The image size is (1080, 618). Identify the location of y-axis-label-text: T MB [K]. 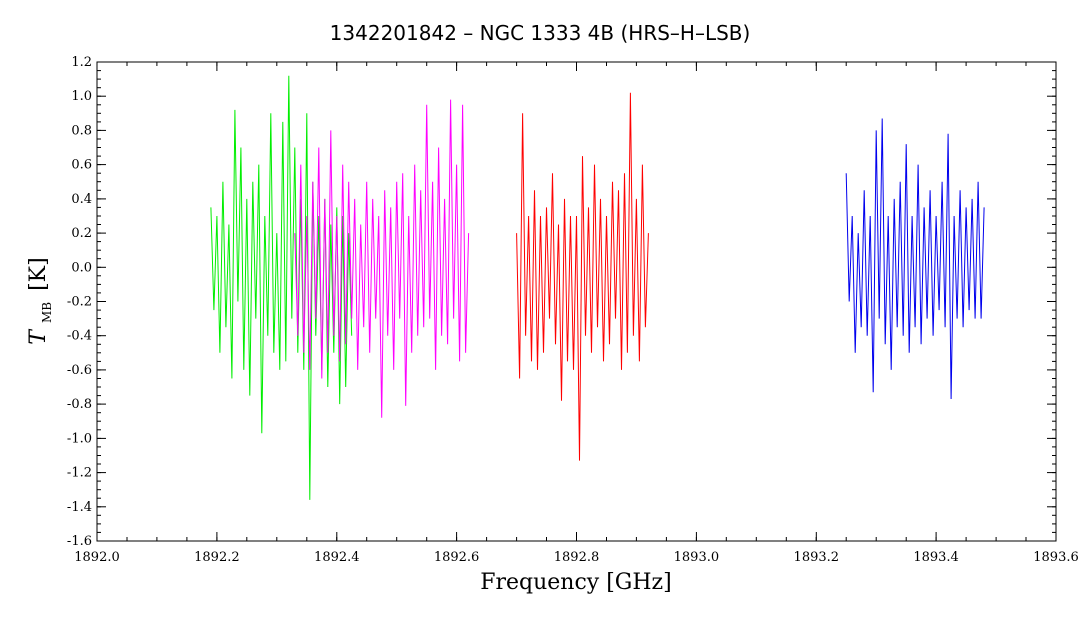
(41, 300).